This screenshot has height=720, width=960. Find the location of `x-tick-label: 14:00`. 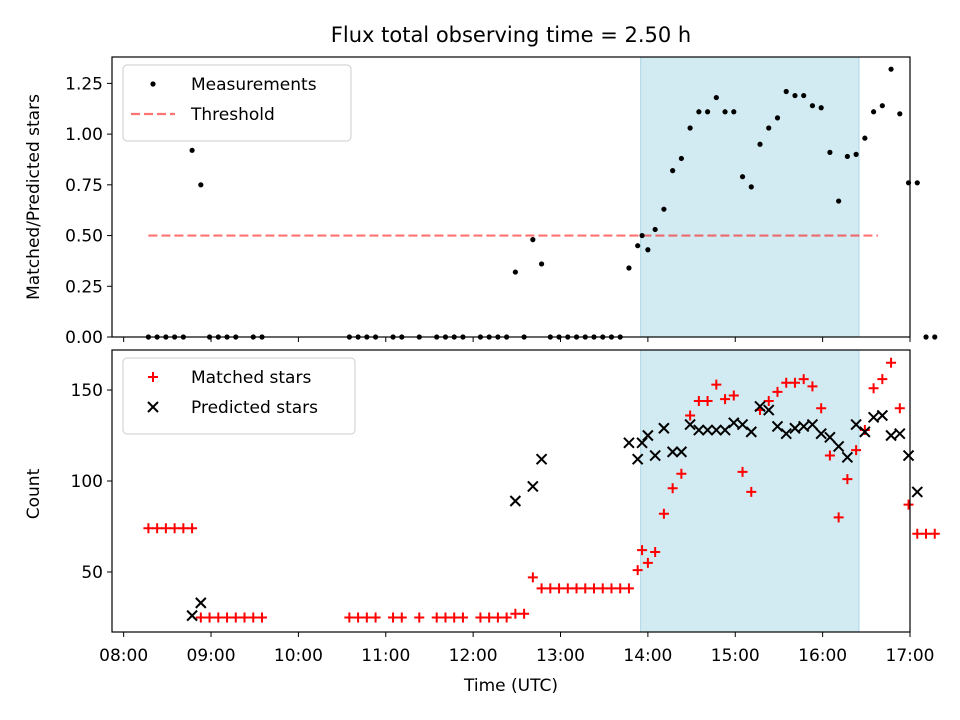

x-tick-label: 14:00 is located at coordinates (647, 656).